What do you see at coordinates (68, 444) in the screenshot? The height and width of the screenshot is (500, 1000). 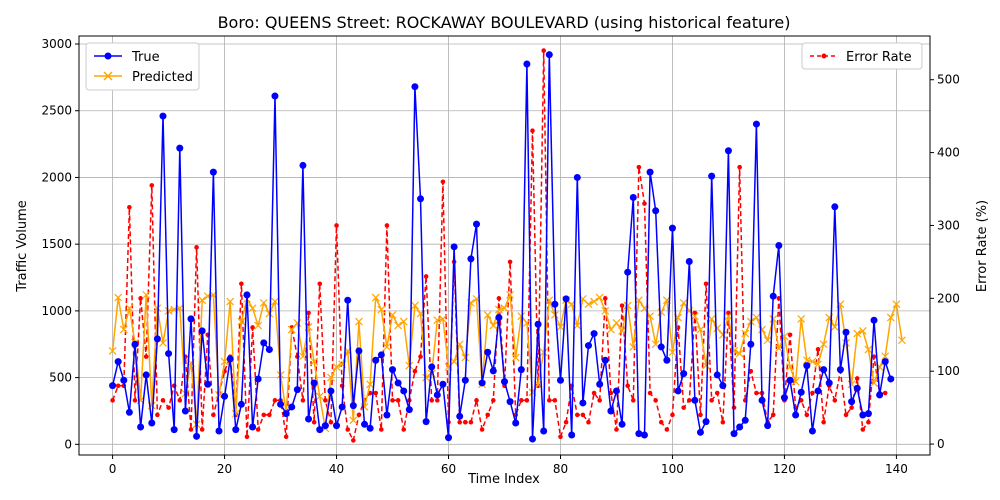 I see `y-left-tick-label: 0` at bounding box center [68, 444].